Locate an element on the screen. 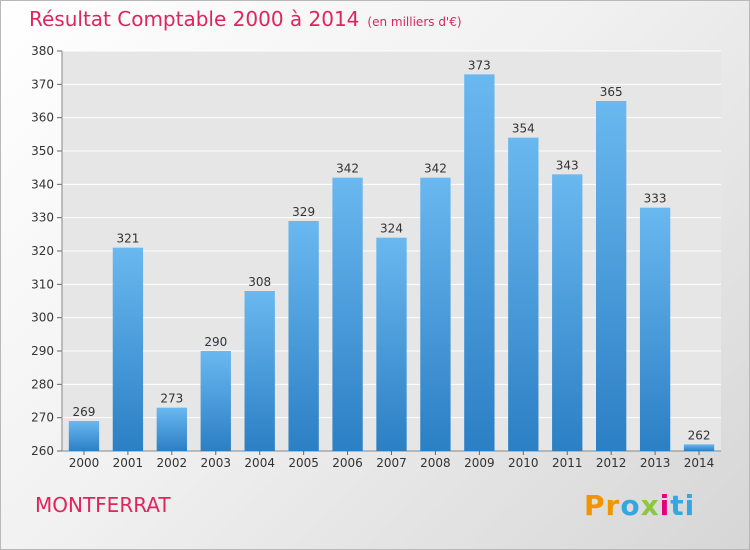 This screenshot has height=550, width=750. x-tick-label-2007: 2007 is located at coordinates (391, 463).